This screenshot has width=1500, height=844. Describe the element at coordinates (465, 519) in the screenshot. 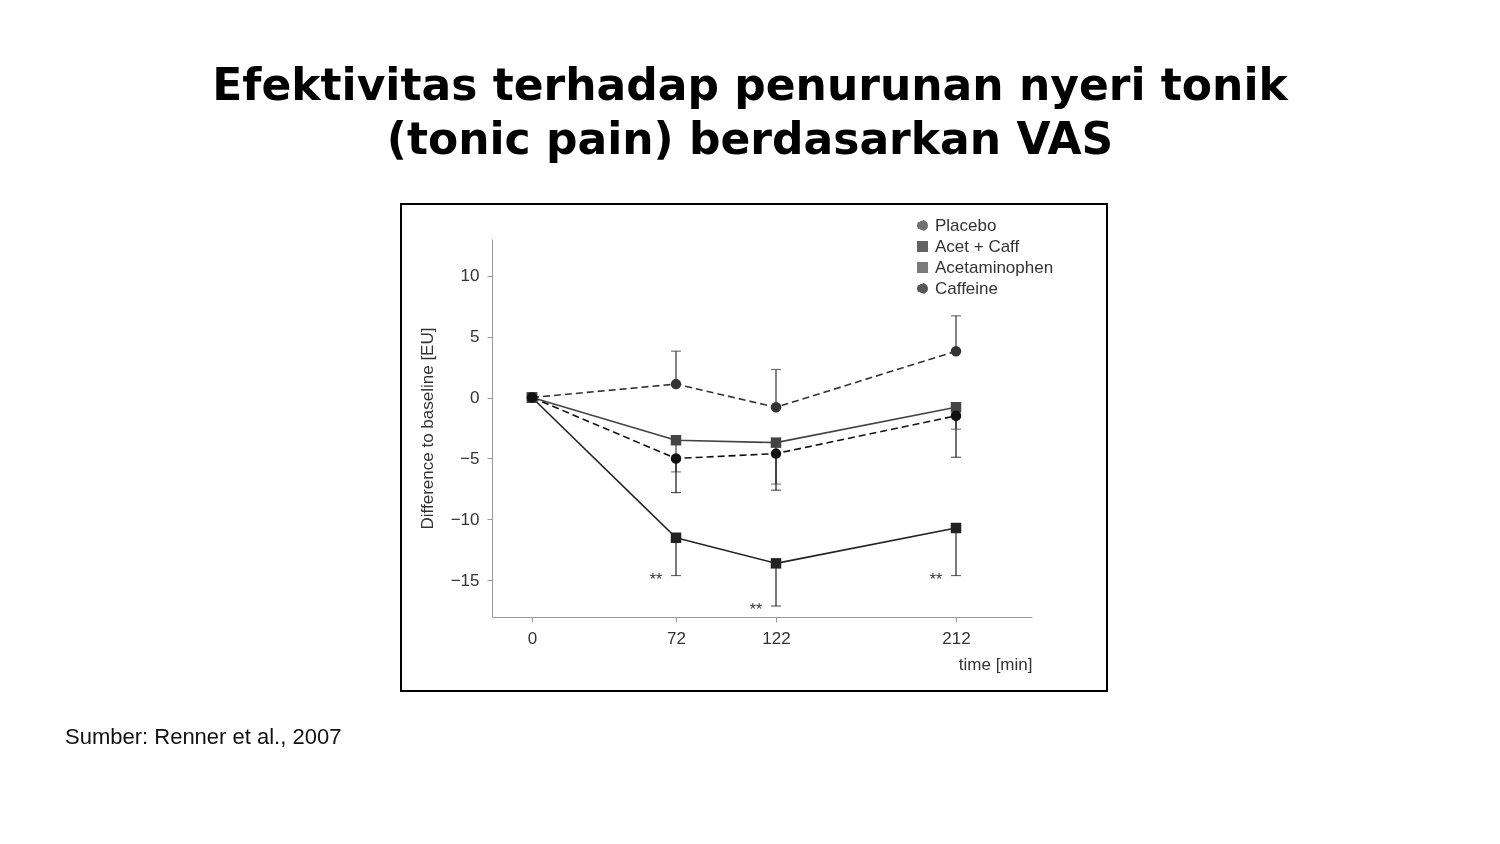

I see `y-tick-label: −10` at that location.